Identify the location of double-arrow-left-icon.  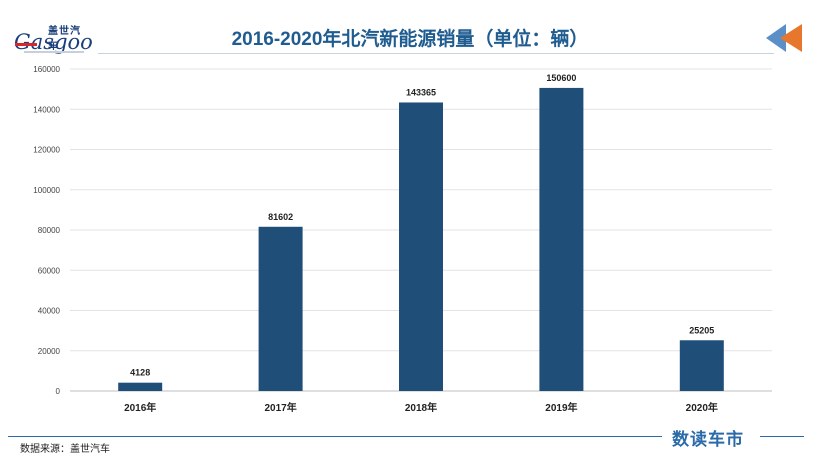
(784, 38).